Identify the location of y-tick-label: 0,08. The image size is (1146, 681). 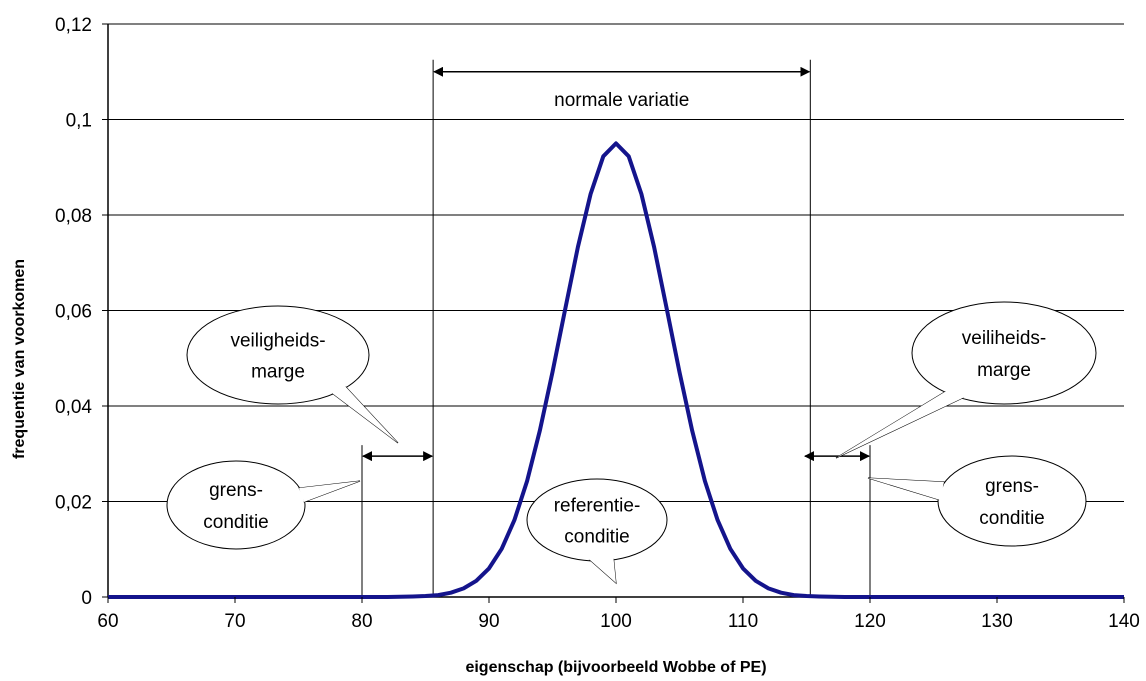
(73, 216).